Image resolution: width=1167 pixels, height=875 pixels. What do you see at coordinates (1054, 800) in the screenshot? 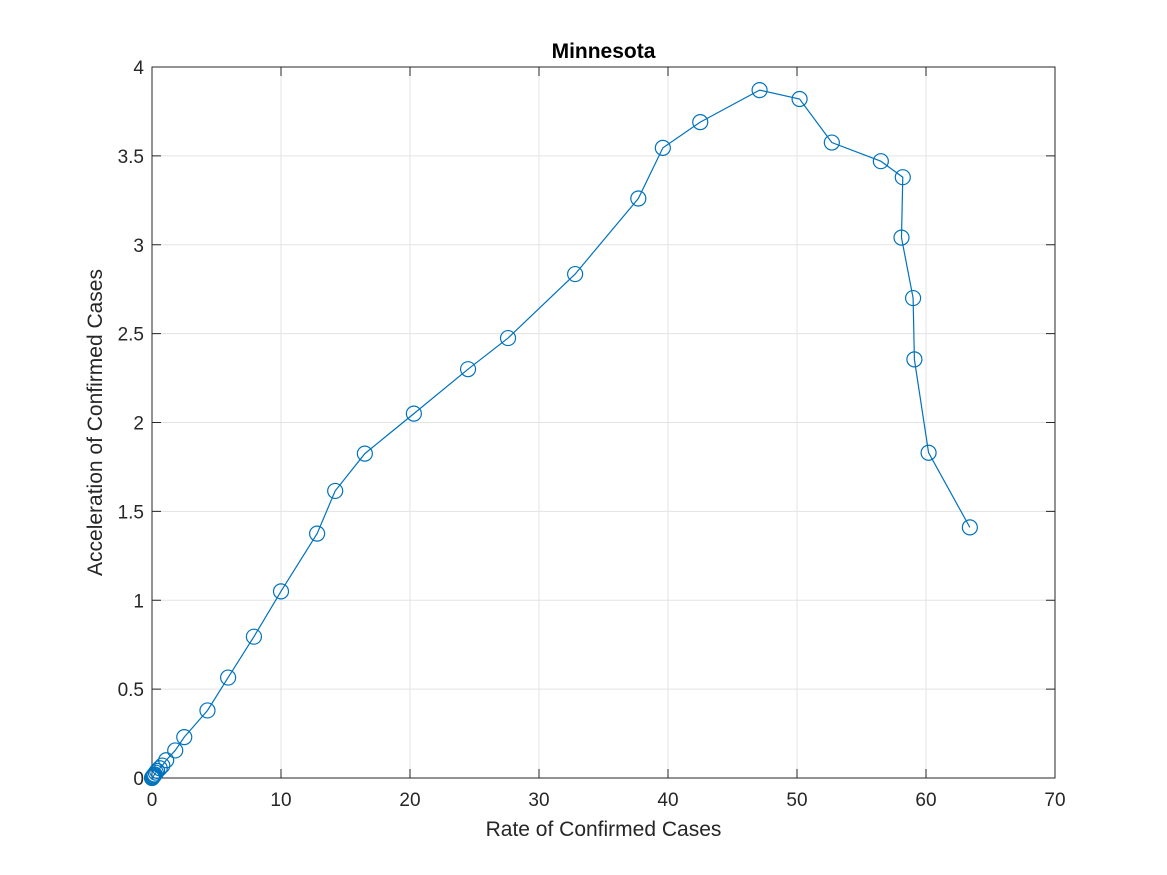
I see `x-tick-label: 70` at bounding box center [1054, 800].